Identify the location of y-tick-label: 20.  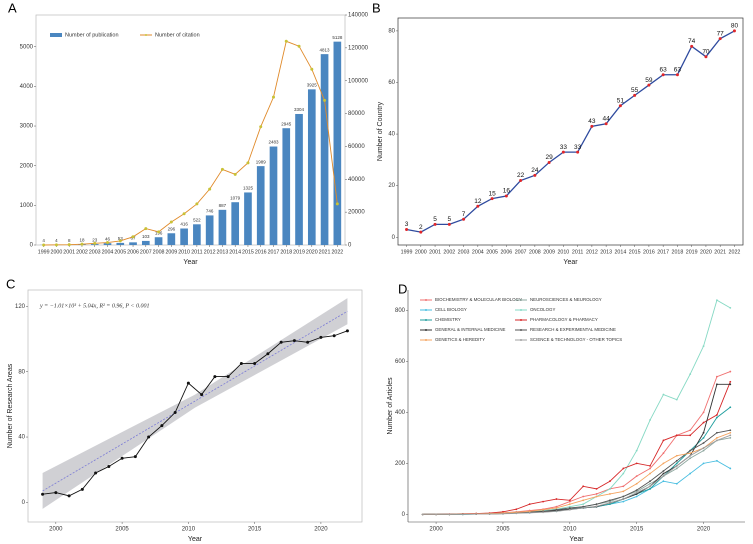
(391, 186).